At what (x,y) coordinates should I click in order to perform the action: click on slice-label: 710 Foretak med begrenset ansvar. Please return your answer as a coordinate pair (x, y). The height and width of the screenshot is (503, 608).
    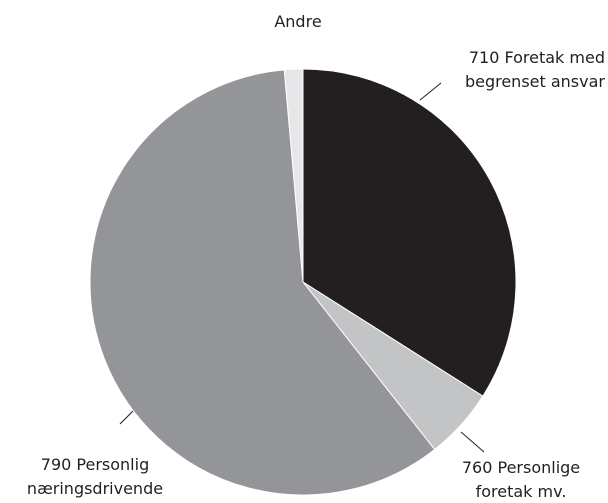
    Looking at the image, I should click on (534, 69).